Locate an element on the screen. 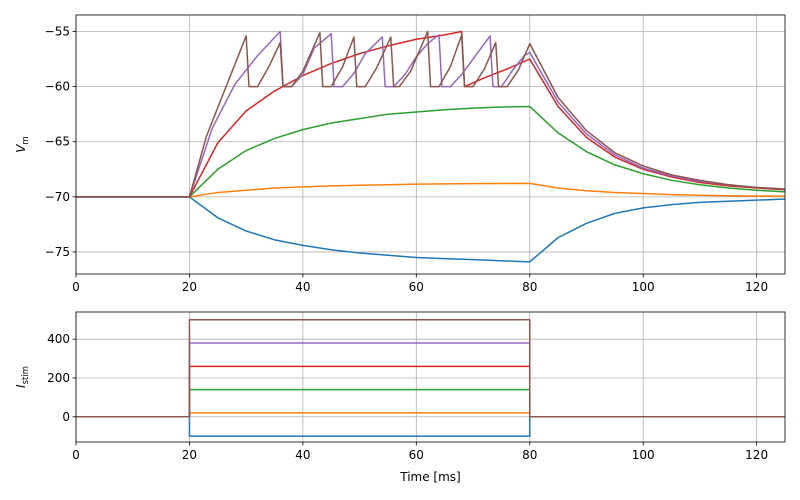 This screenshot has width=800, height=500. y-tick-label: −75 is located at coordinates (57, 252).